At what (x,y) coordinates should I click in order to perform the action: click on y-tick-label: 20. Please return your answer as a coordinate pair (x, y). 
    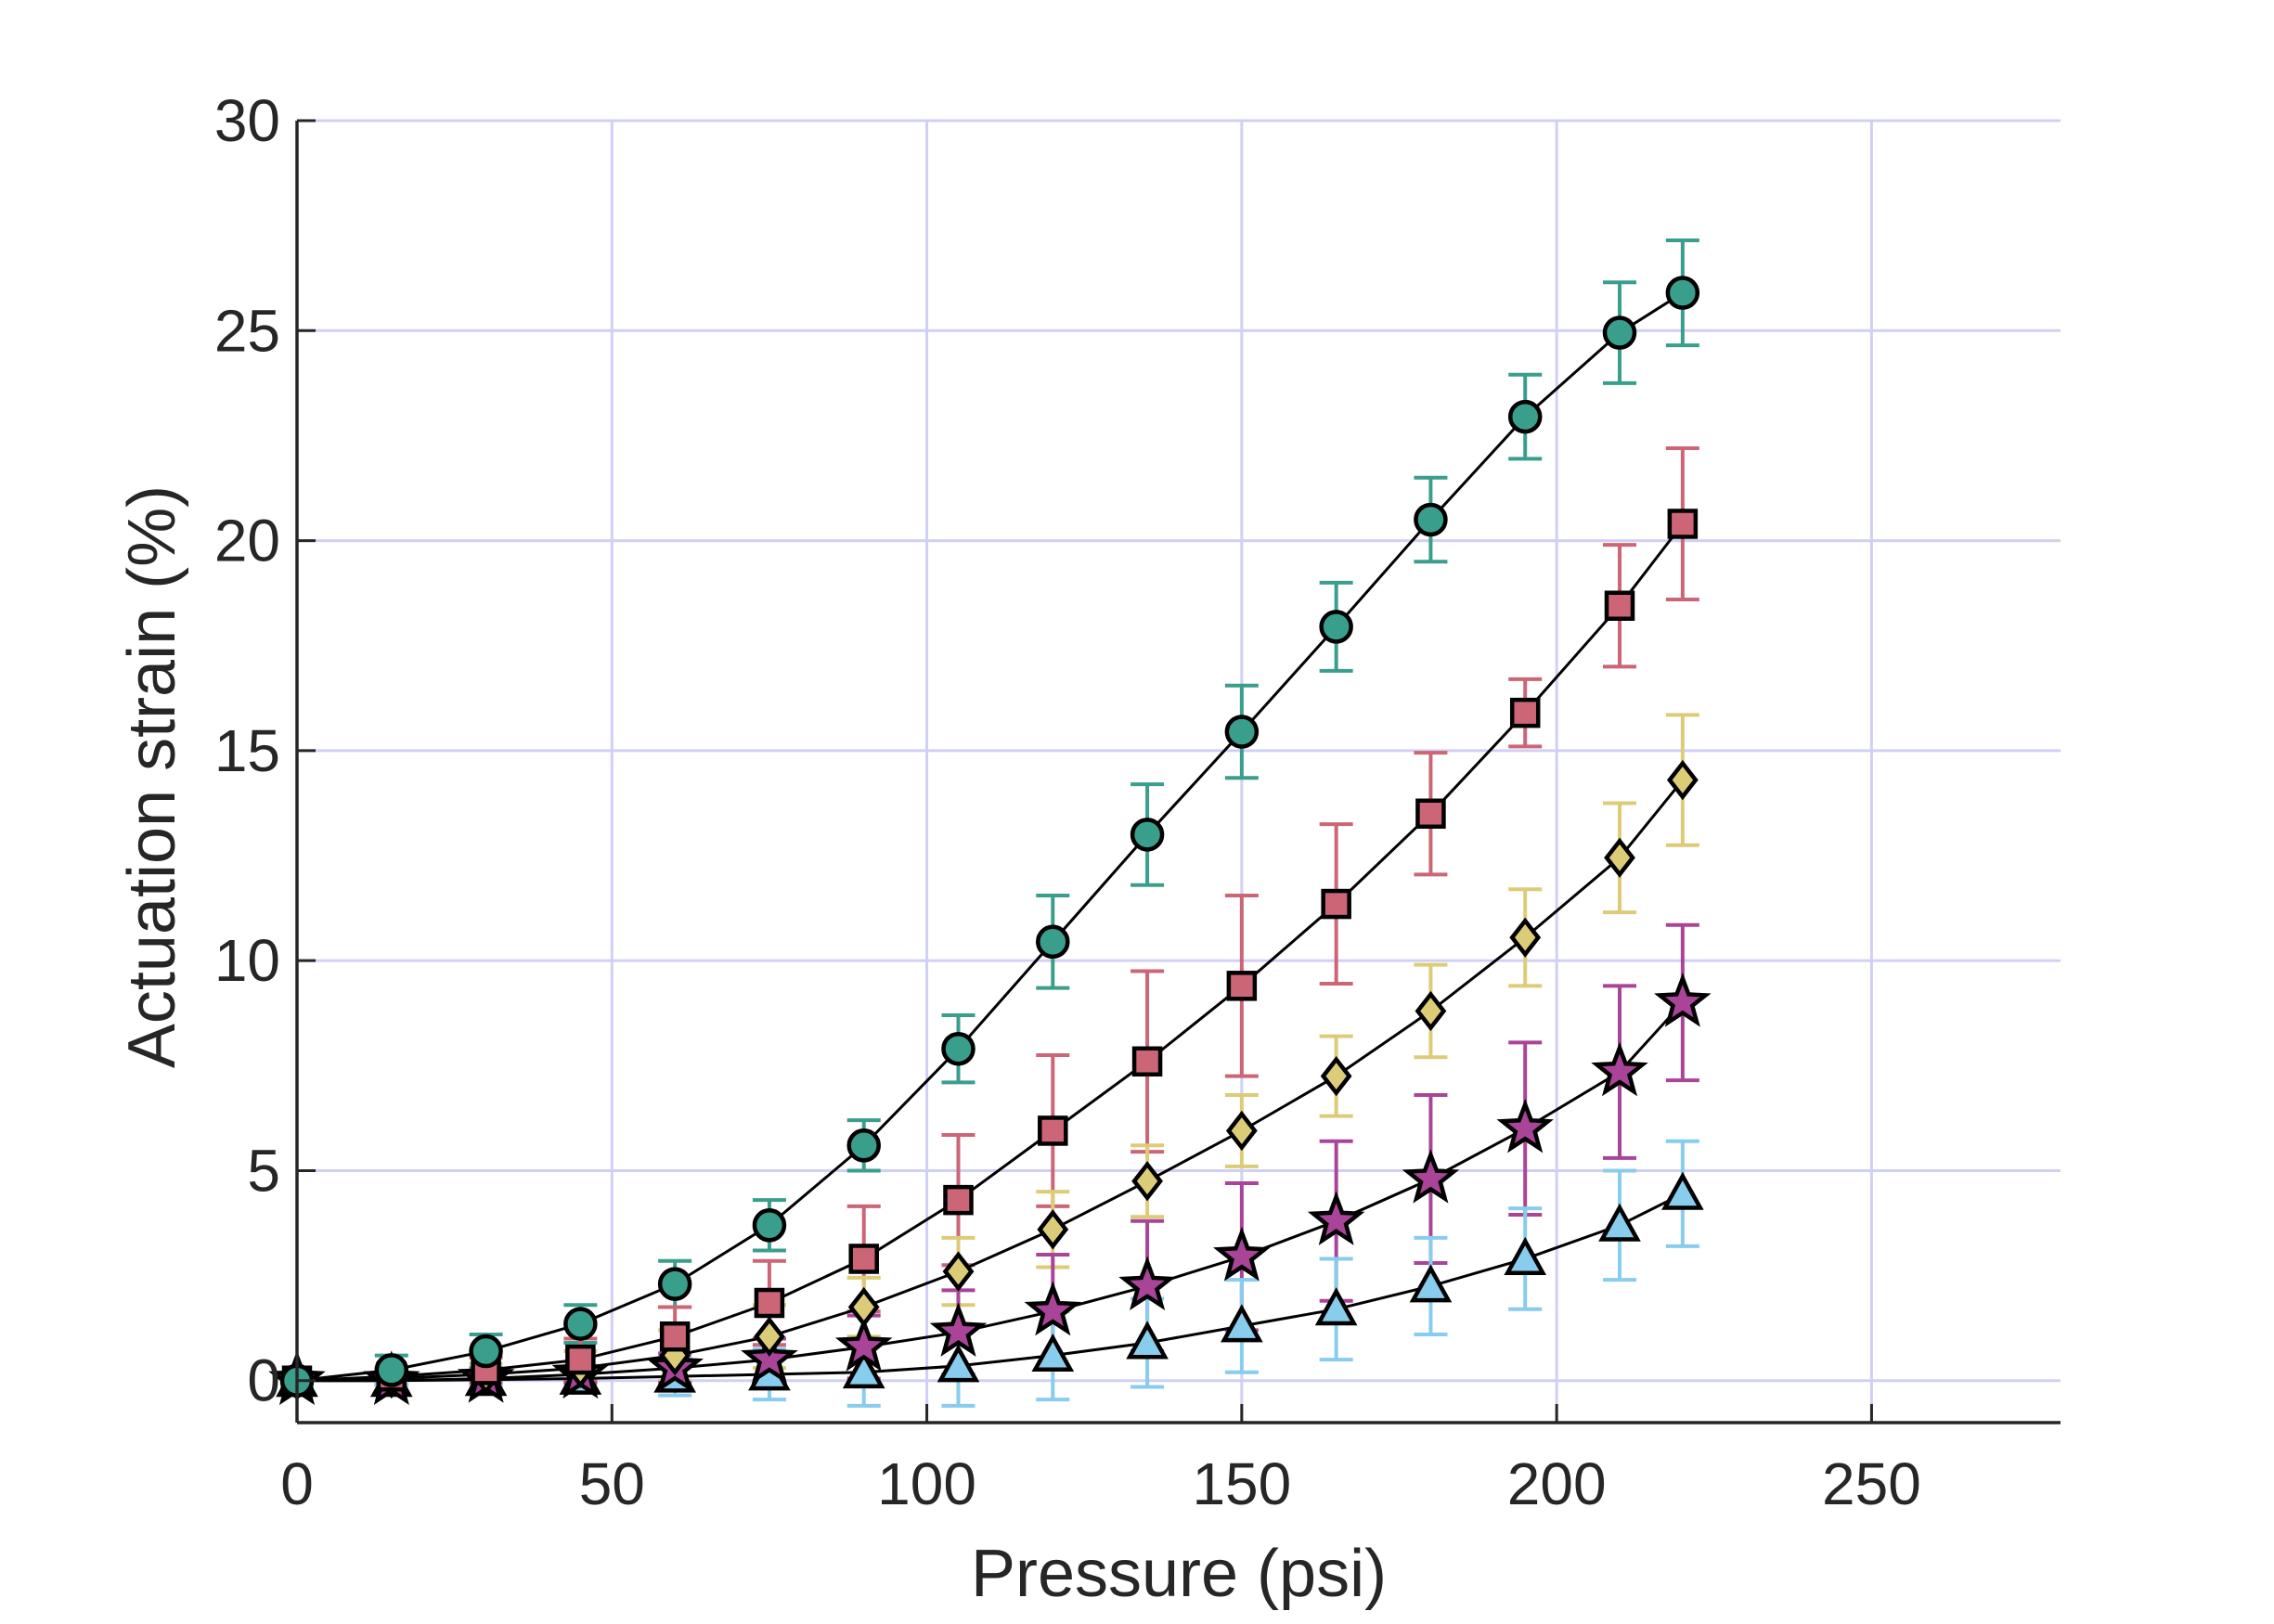
    Looking at the image, I should click on (247, 541).